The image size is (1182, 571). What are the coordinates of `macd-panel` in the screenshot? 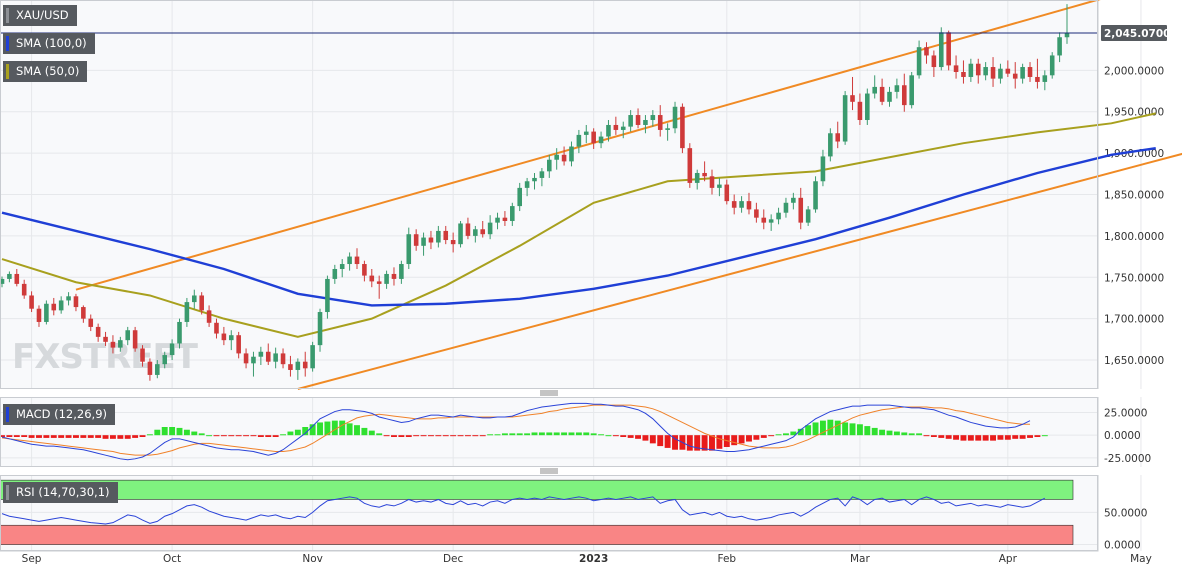 It's located at (549, 432).